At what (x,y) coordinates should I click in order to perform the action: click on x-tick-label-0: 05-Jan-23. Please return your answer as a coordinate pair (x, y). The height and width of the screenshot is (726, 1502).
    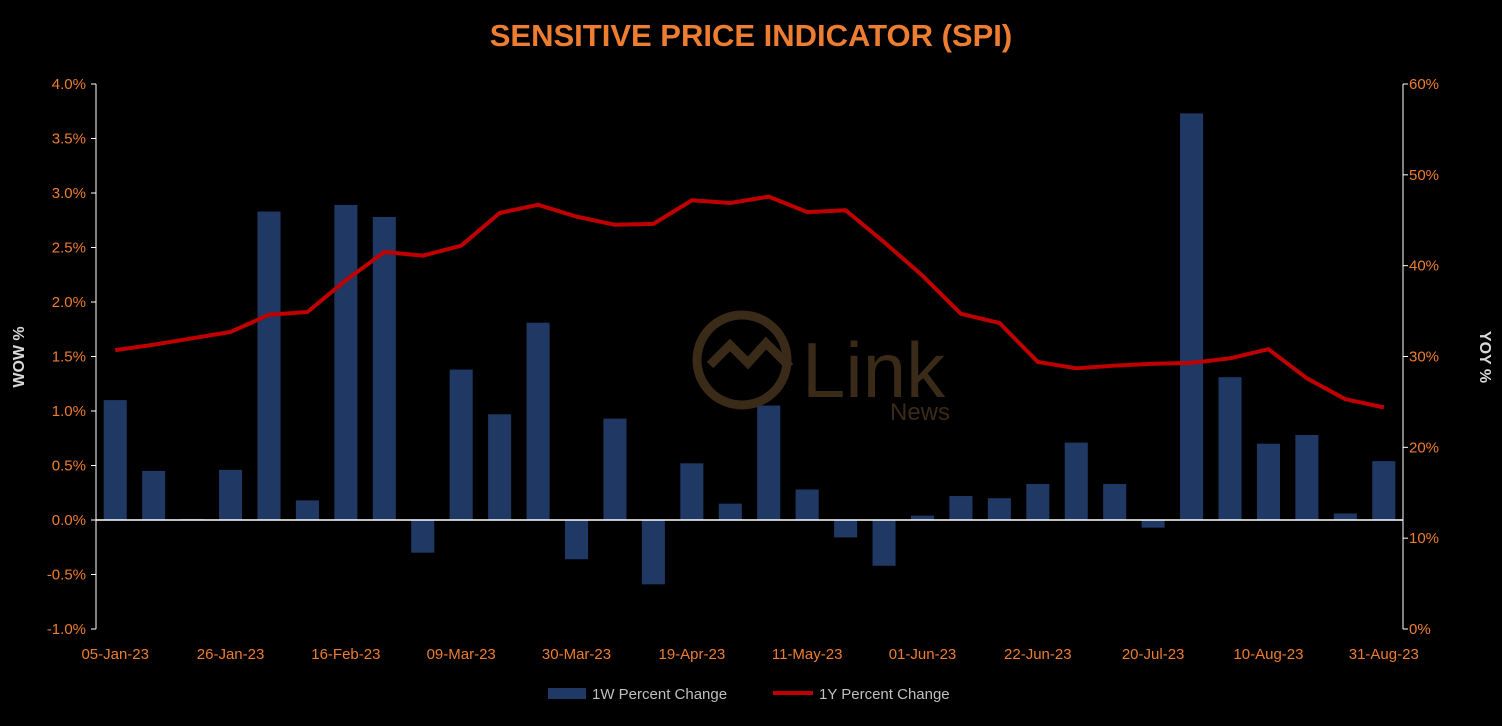
    Looking at the image, I should click on (115, 654).